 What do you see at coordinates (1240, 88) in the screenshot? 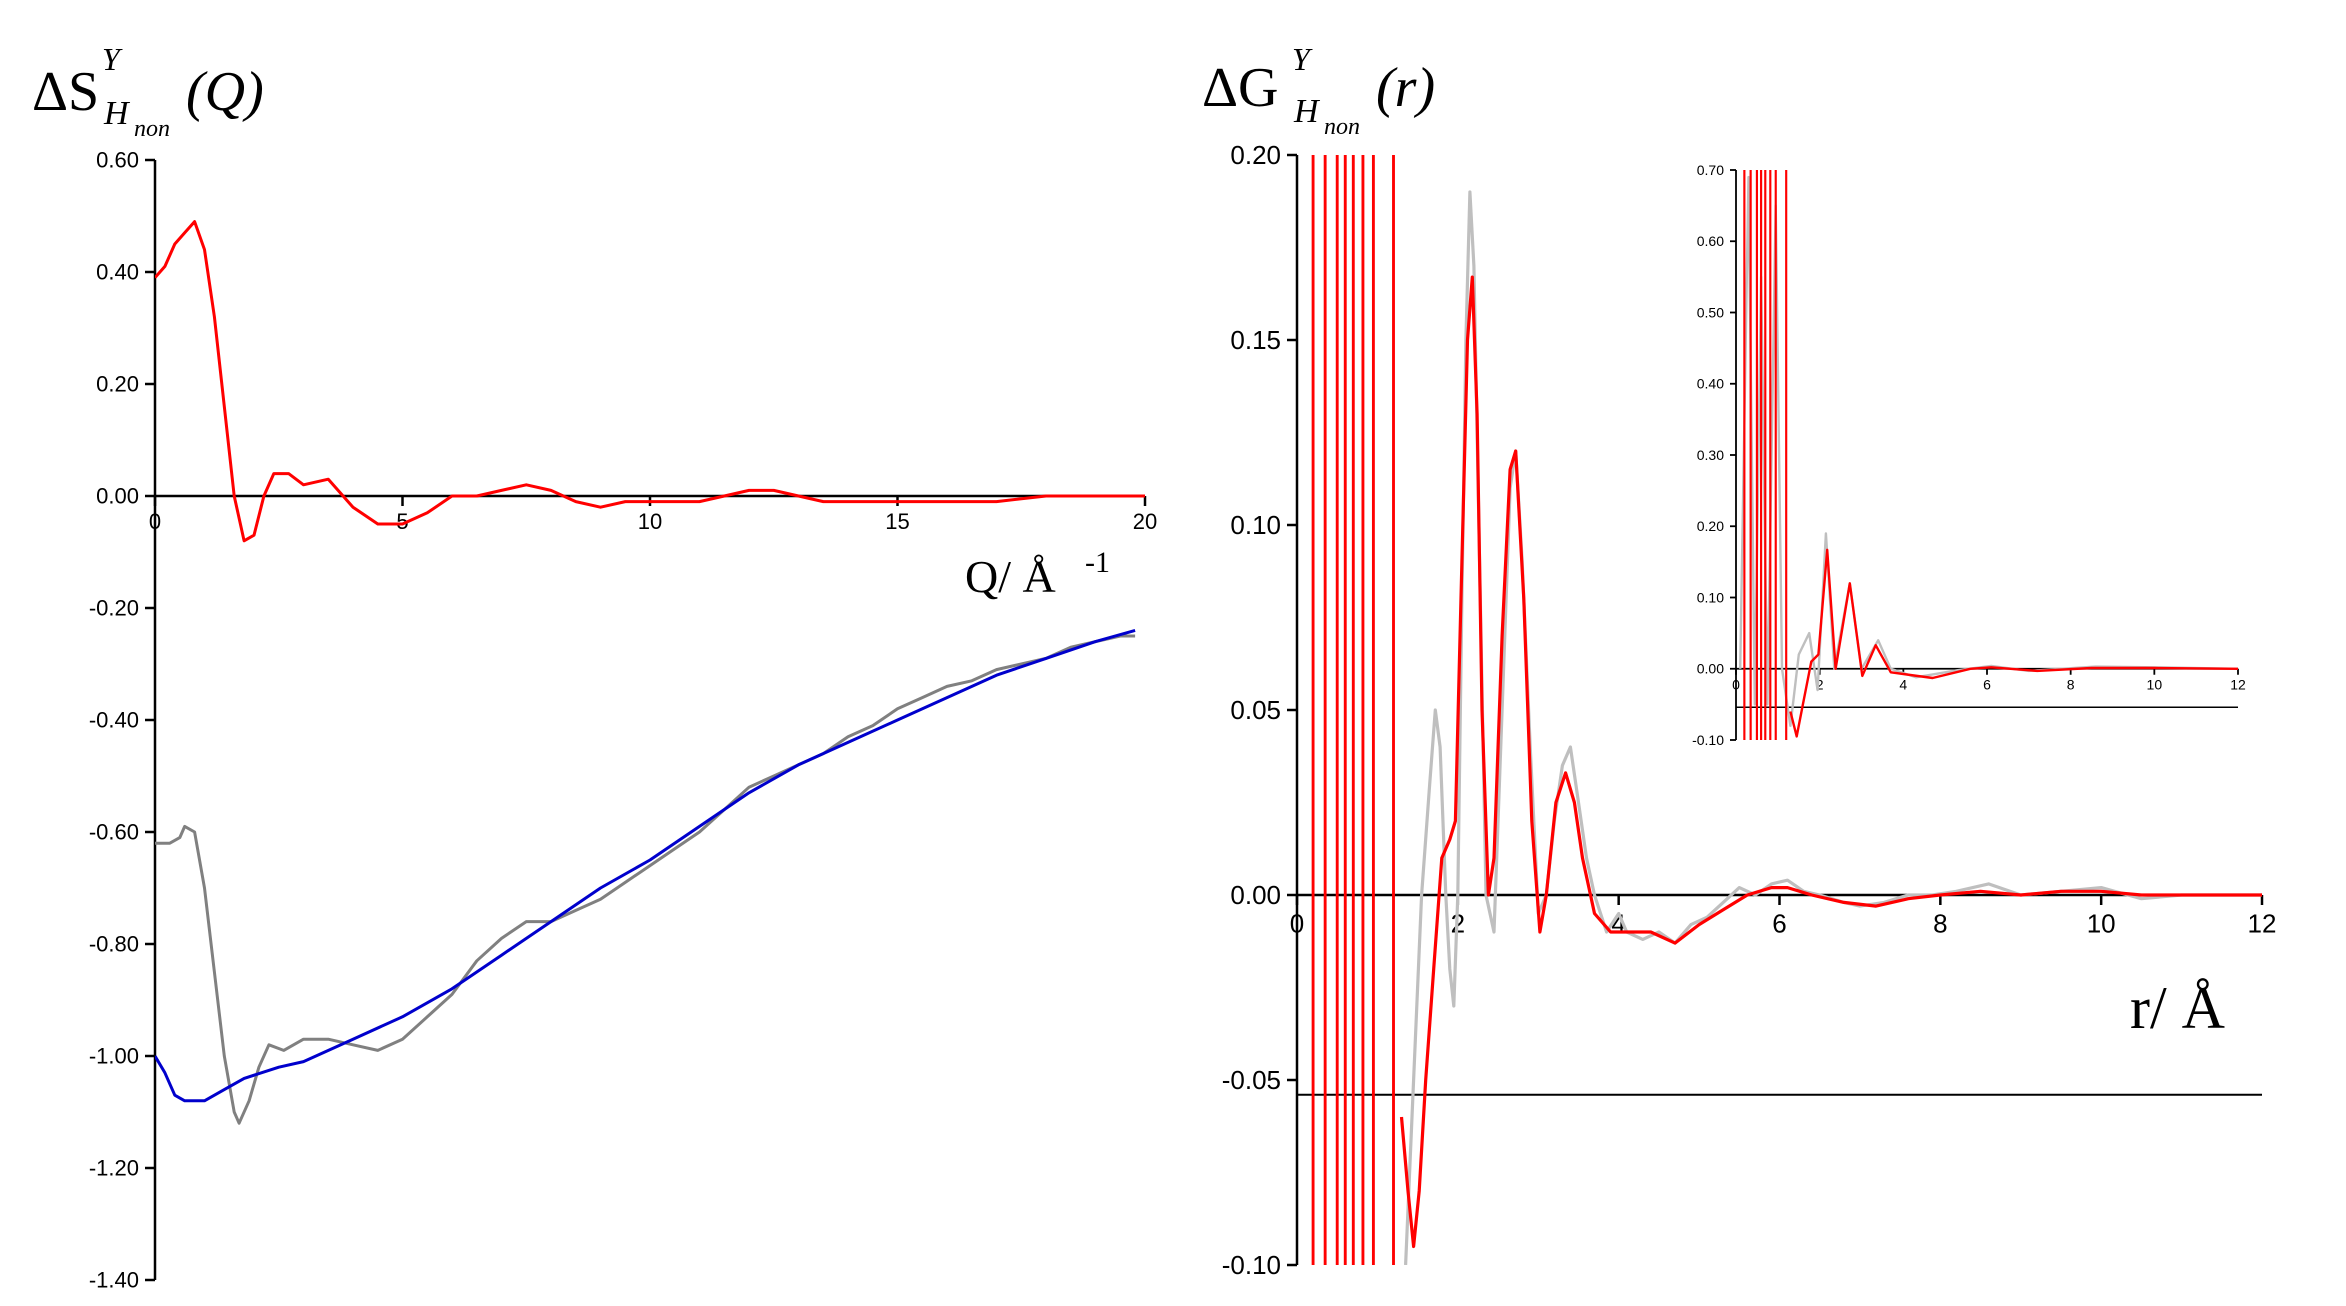
I see `right-title-main: ΔG` at bounding box center [1240, 88].